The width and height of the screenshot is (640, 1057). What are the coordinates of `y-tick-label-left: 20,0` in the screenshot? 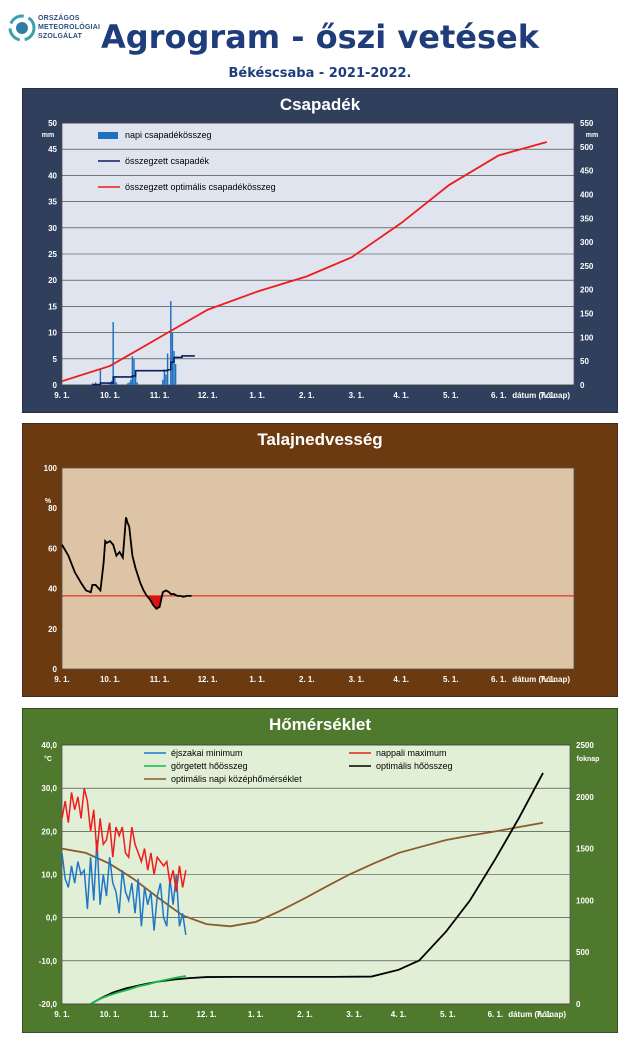 It's located at (49, 831).